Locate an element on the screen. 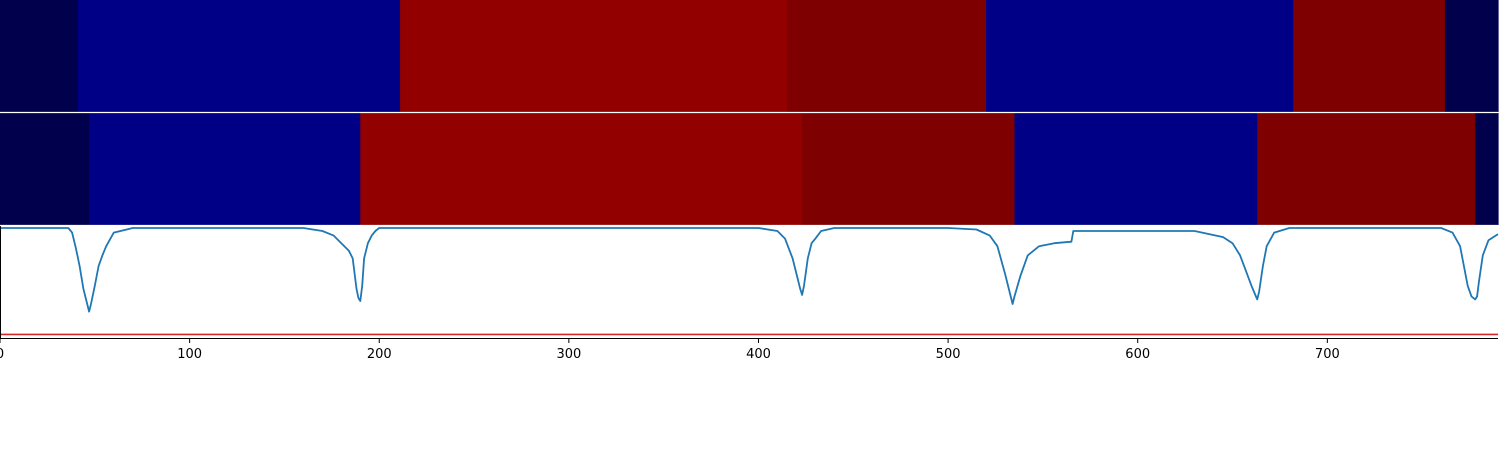 This screenshot has height=450, width=1500. x-tick-label: 600 is located at coordinates (1137, 354).